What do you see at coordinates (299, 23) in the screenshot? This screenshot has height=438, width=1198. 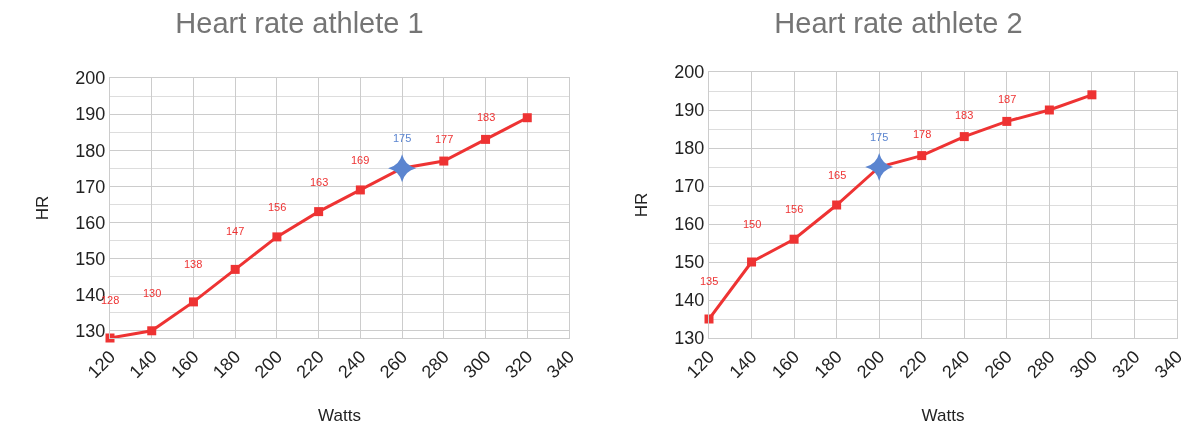 I see `chart-title: Heart rate athlete 1` at bounding box center [299, 23].